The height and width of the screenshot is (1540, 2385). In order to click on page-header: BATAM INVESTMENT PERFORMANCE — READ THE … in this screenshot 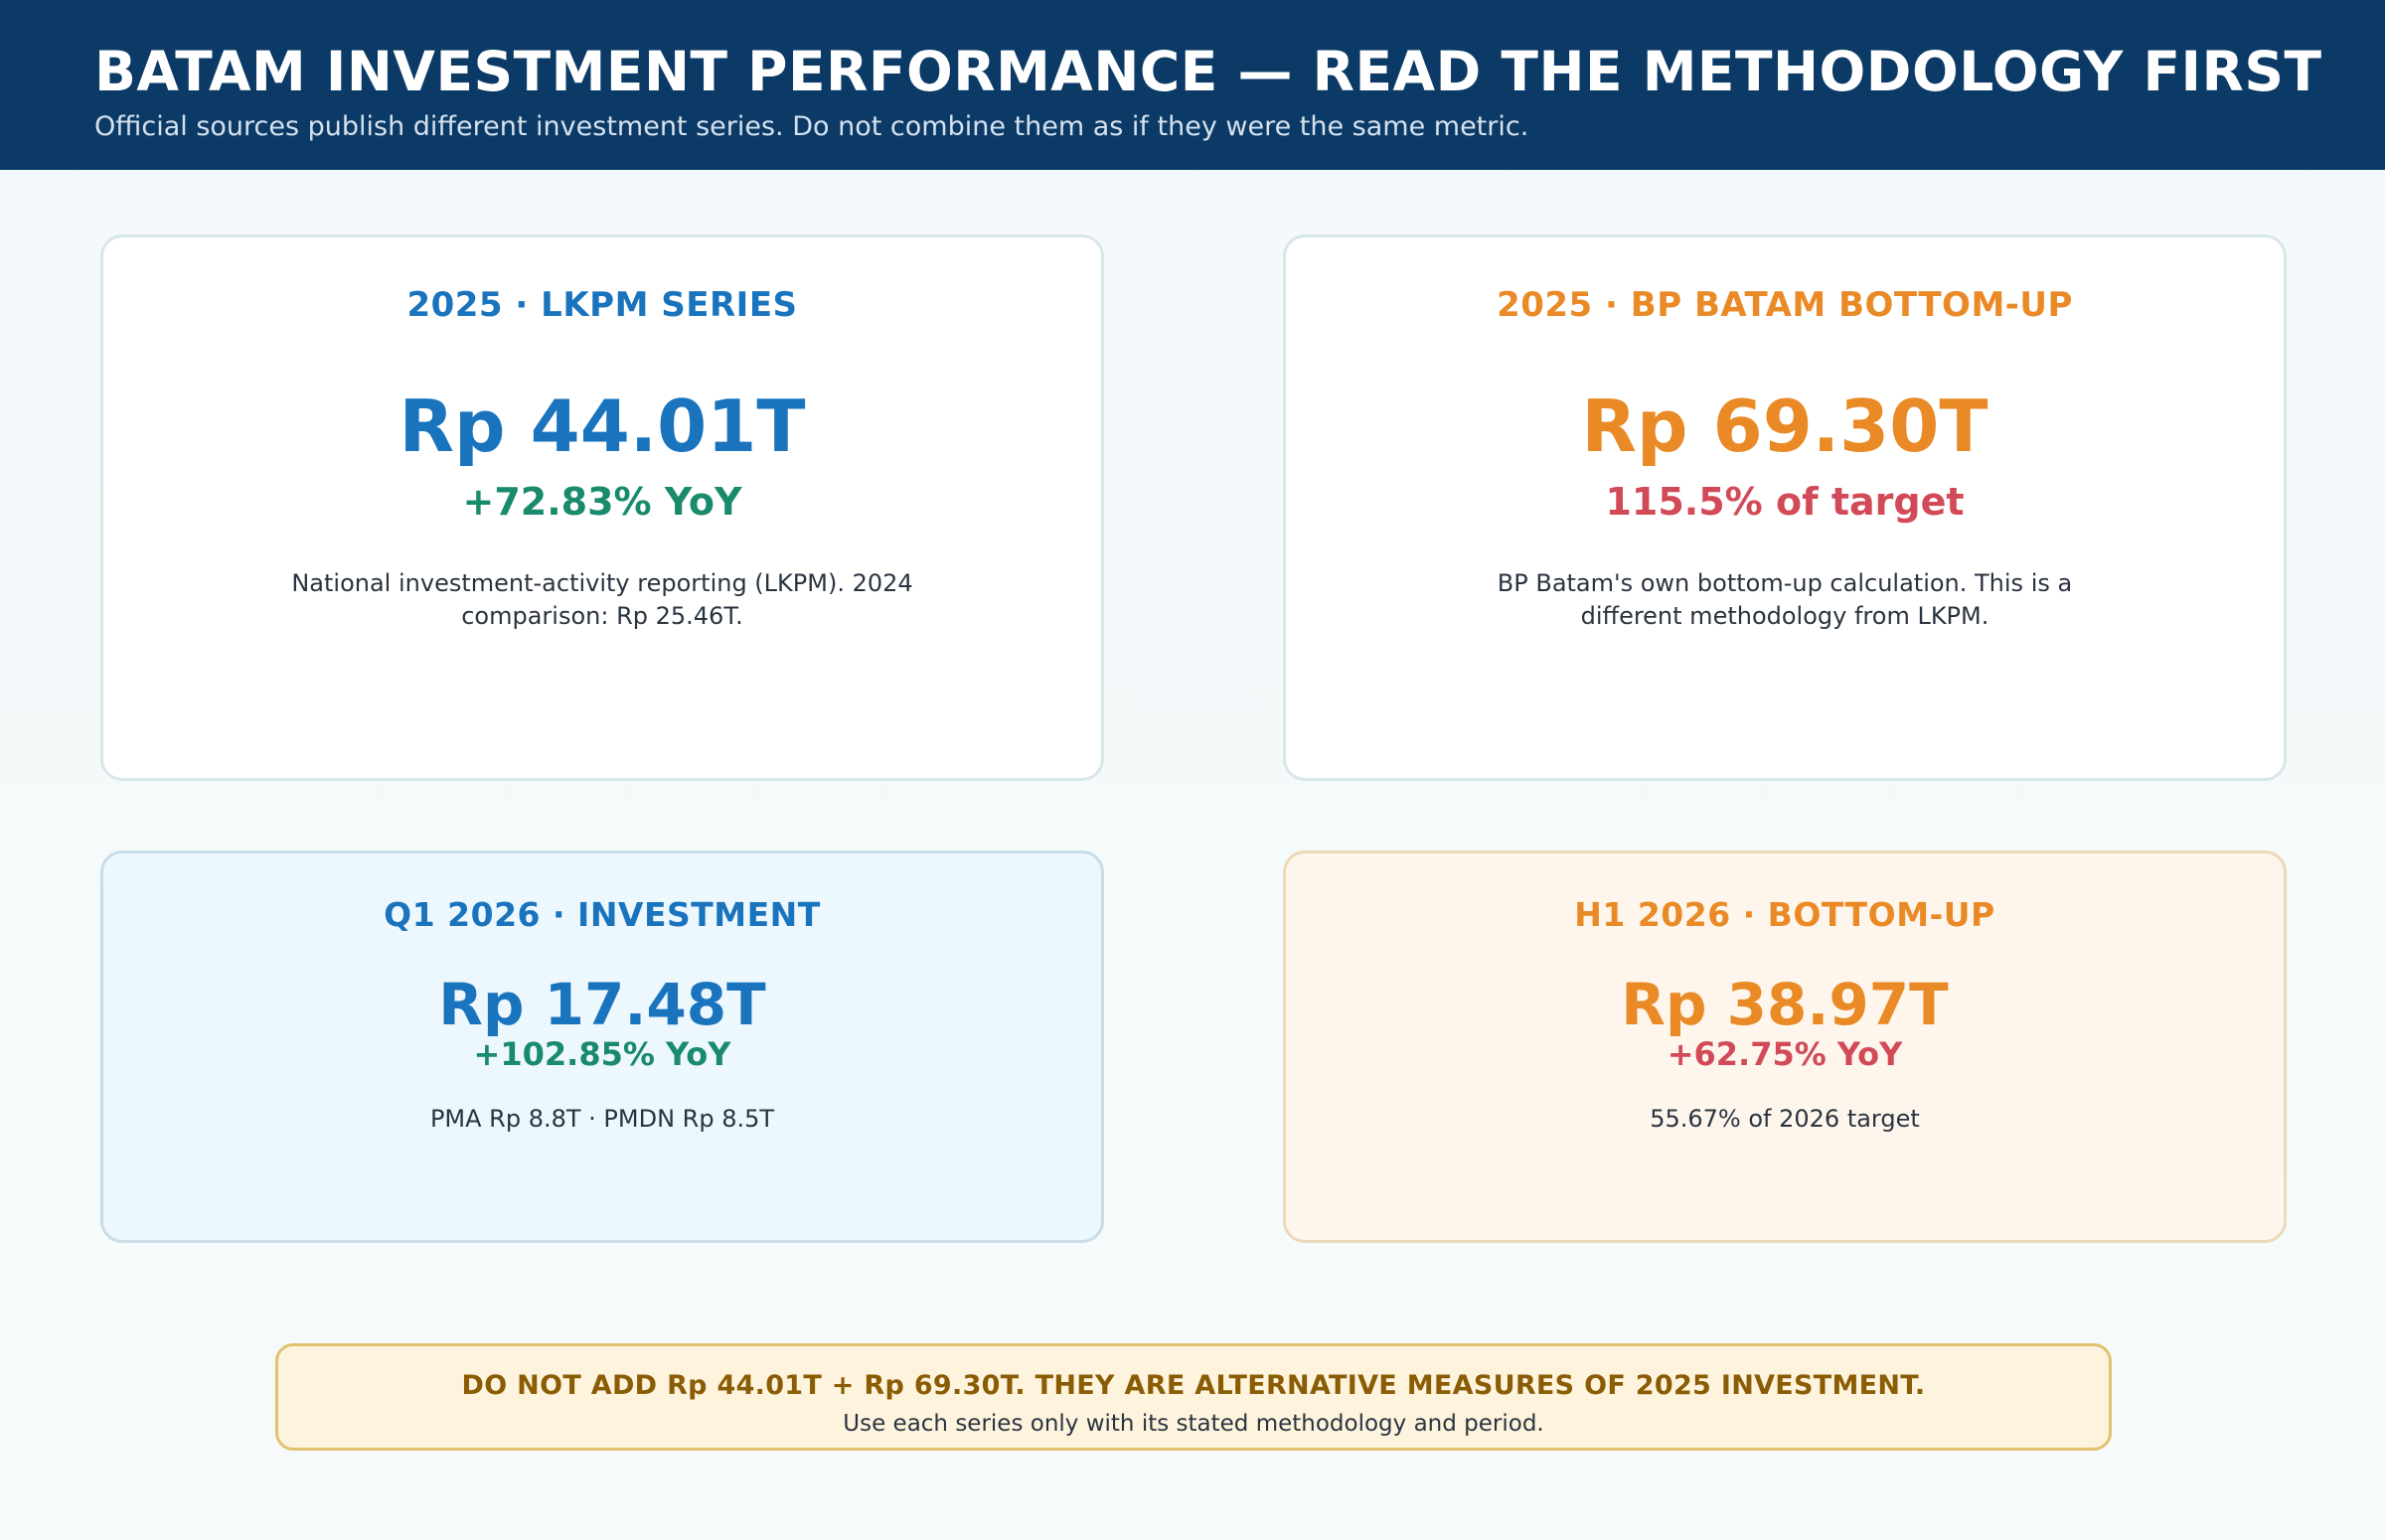, I will do `click(1192, 85)`.